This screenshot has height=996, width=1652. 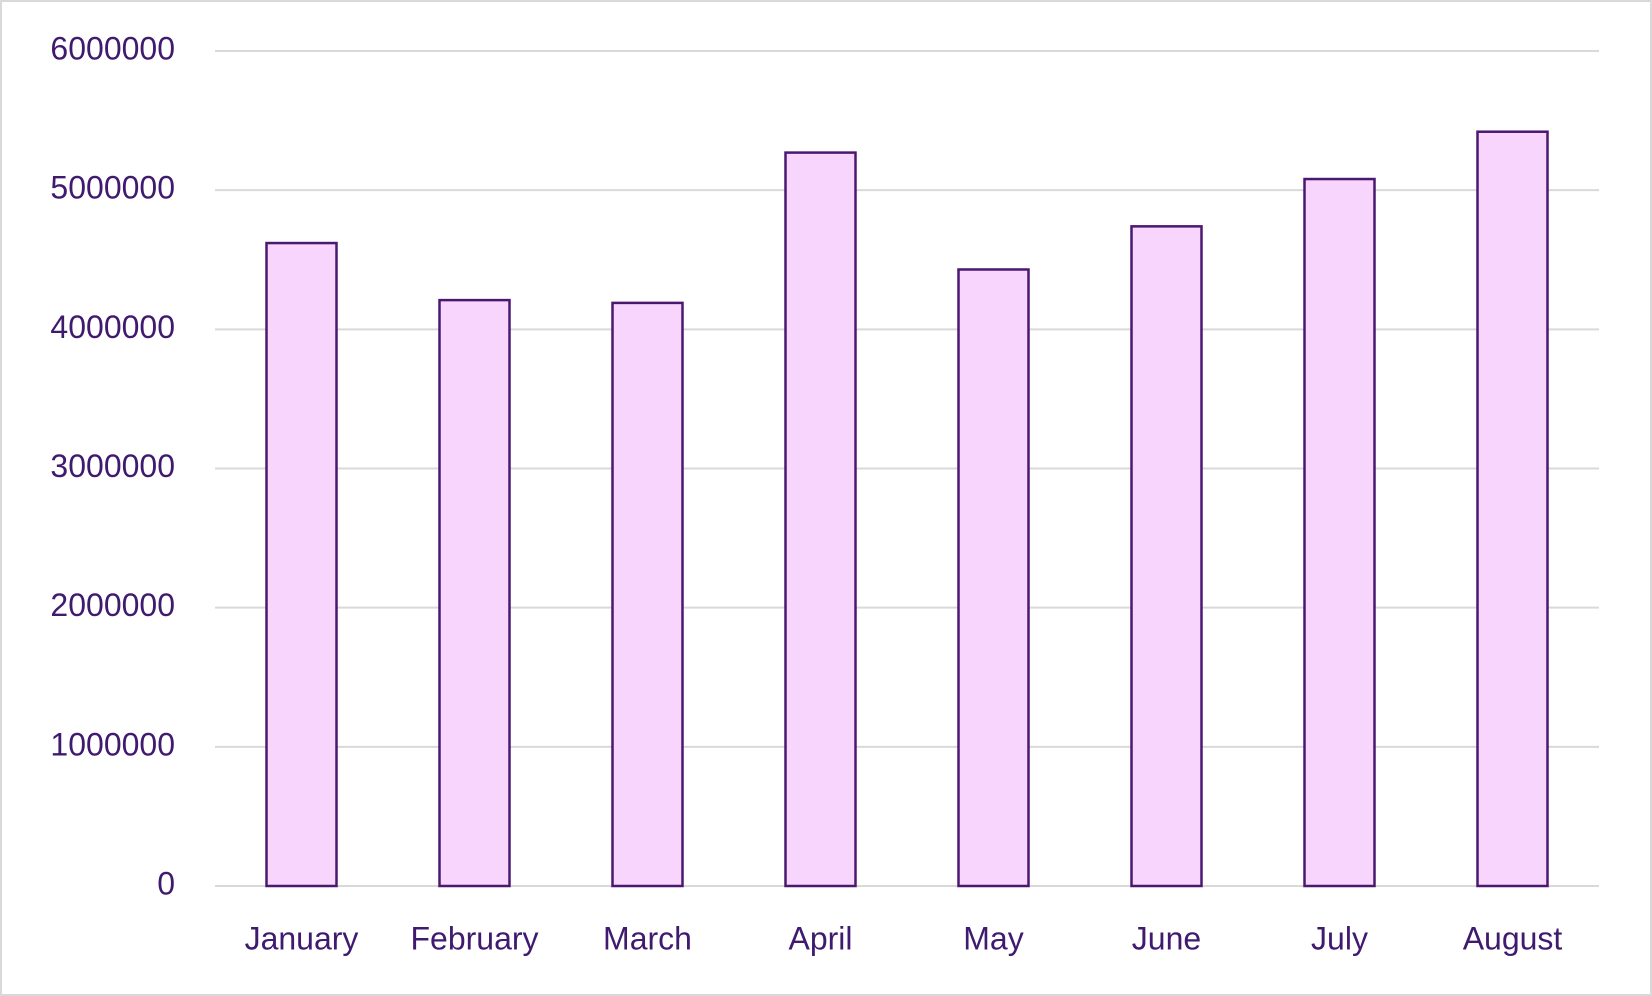 I want to click on x-tick-label: January, so click(x=302, y=938).